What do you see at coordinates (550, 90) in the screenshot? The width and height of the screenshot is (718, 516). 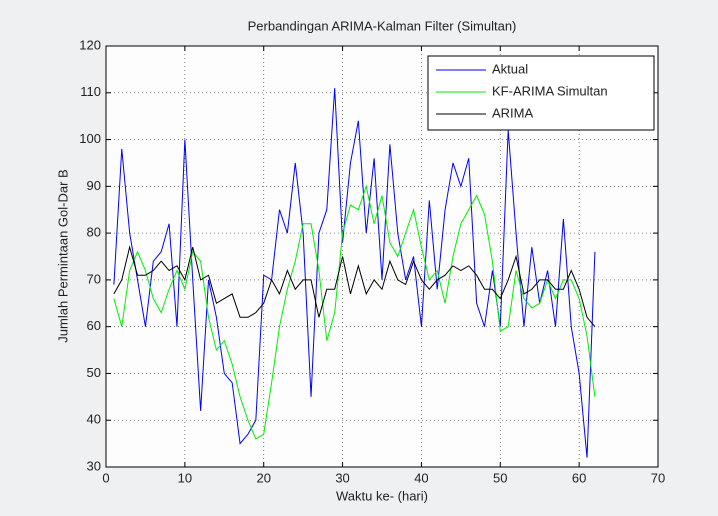 I see `legend-label: KF-ARIMA Simultan` at bounding box center [550, 90].